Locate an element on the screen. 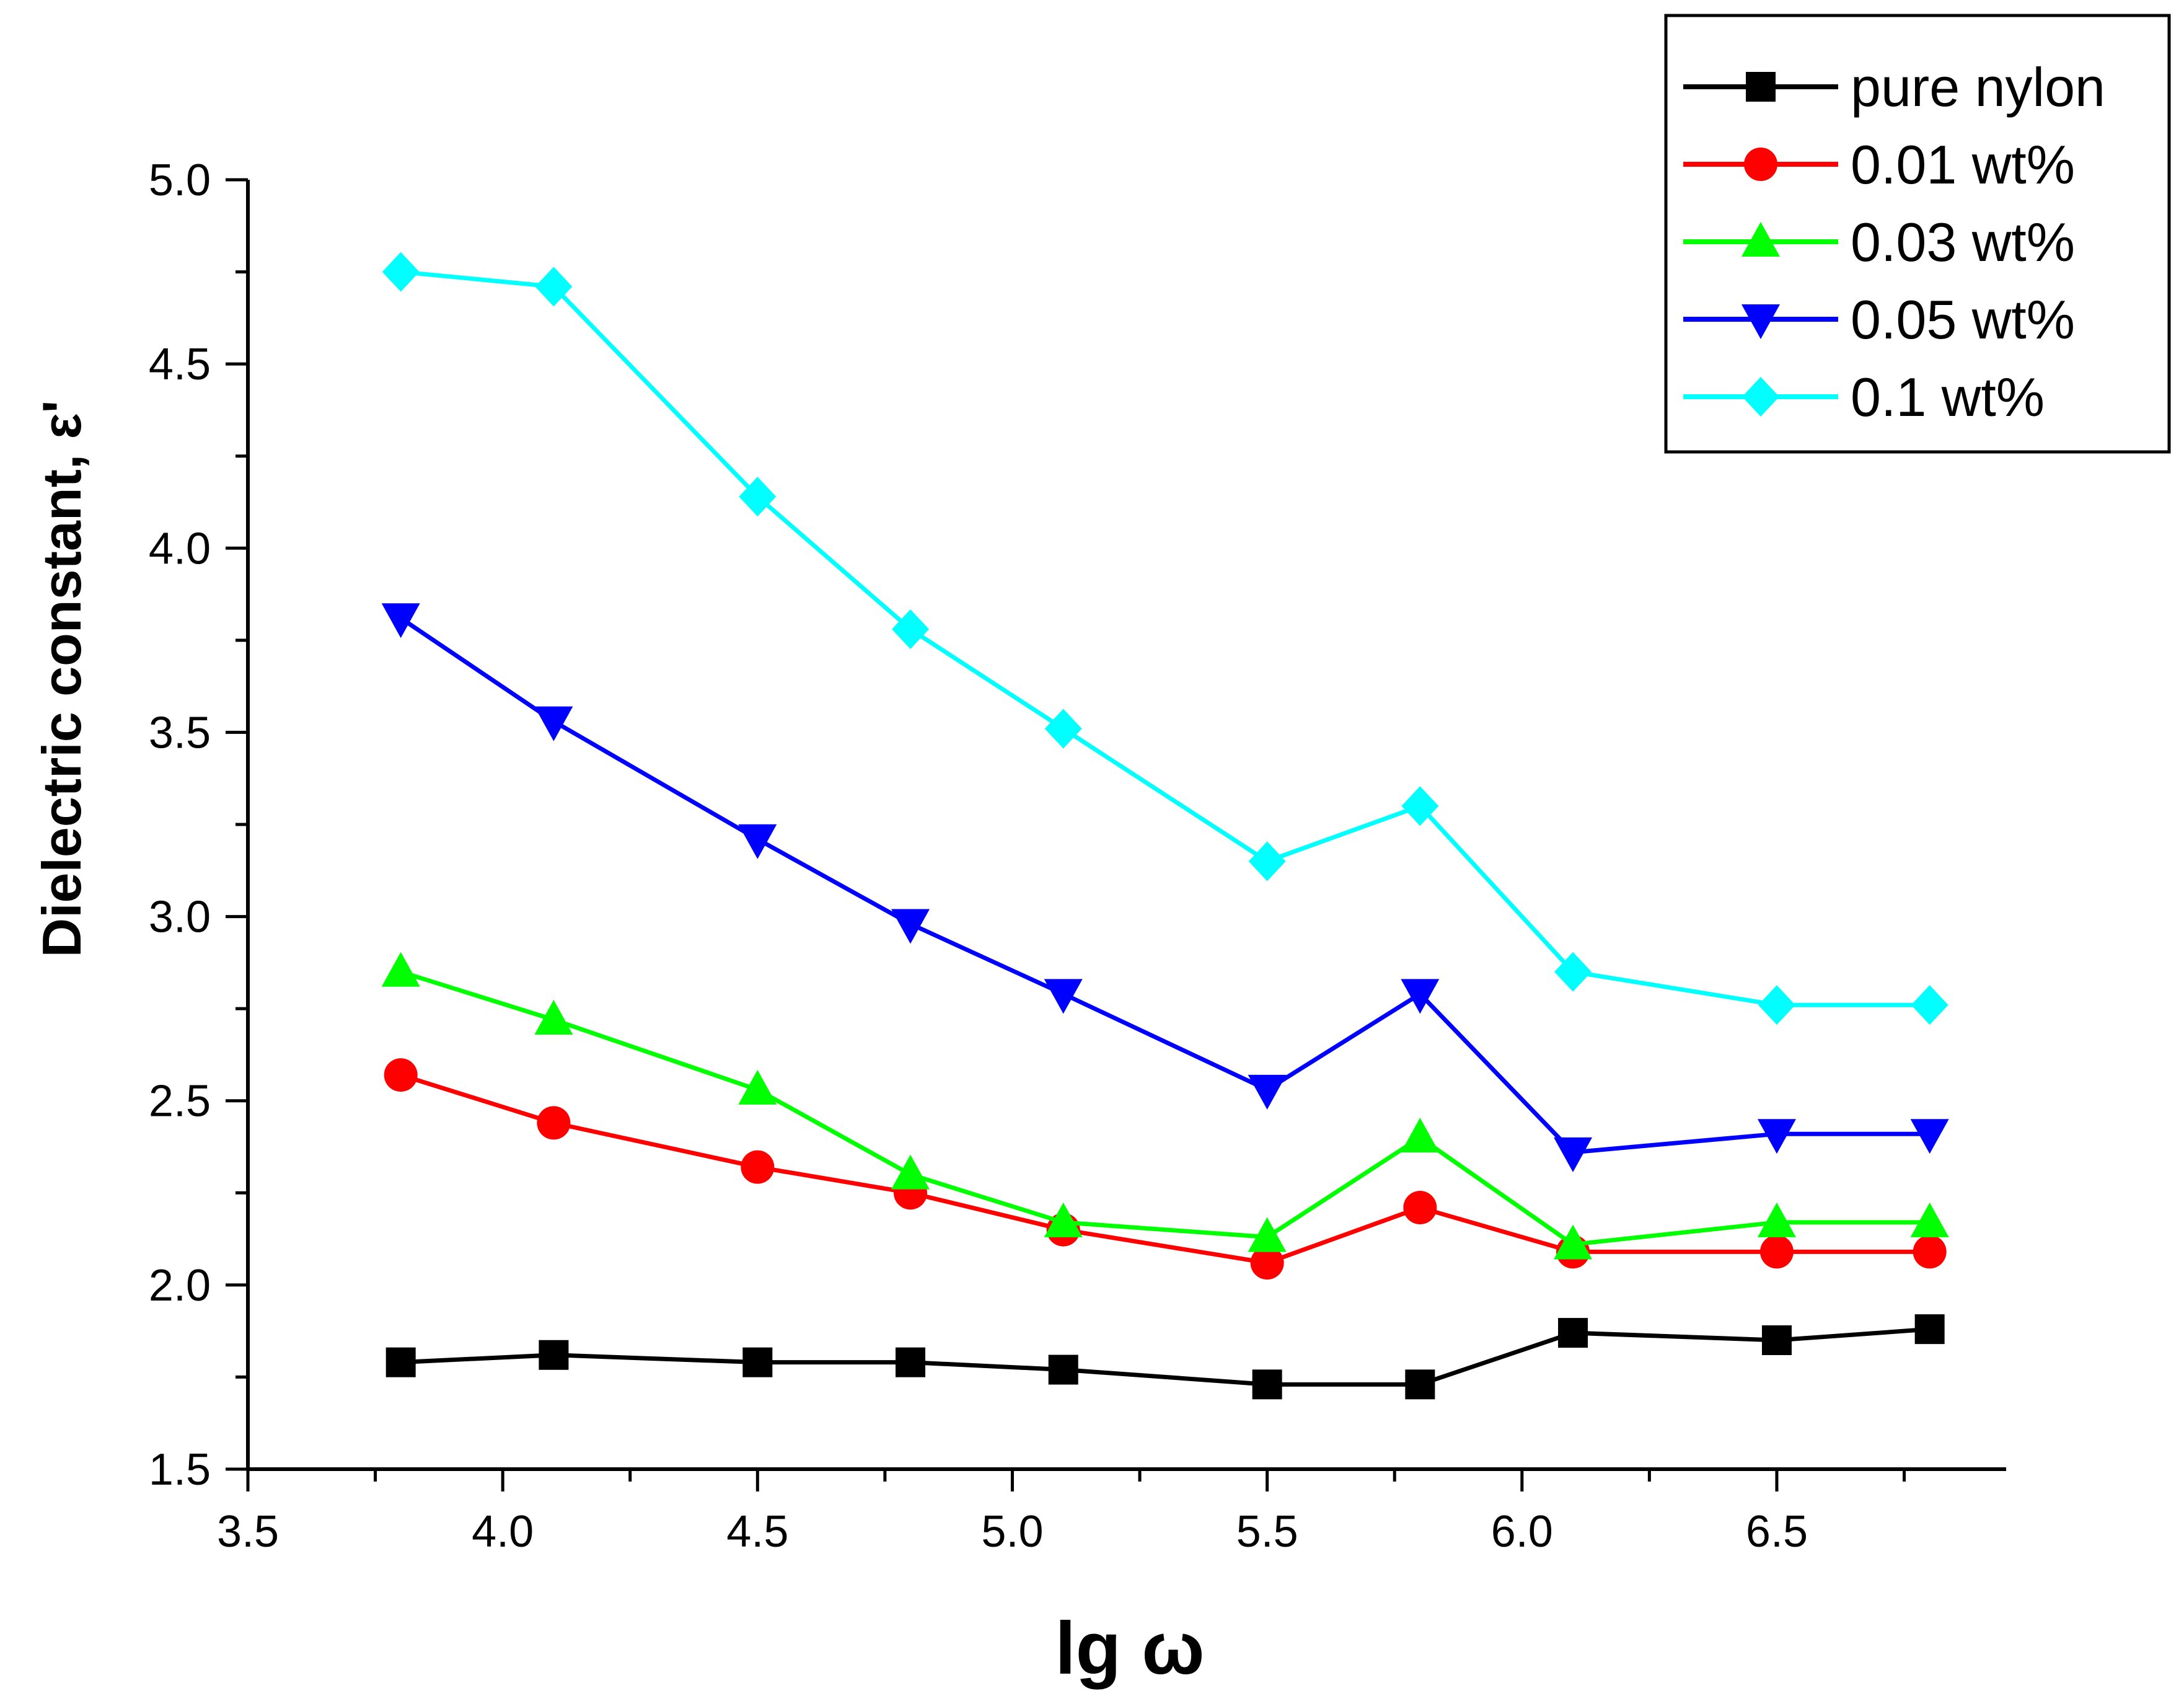 This screenshot has height=1701, width=2184. legend-item: 0.03 wt% is located at coordinates (1879, 242).